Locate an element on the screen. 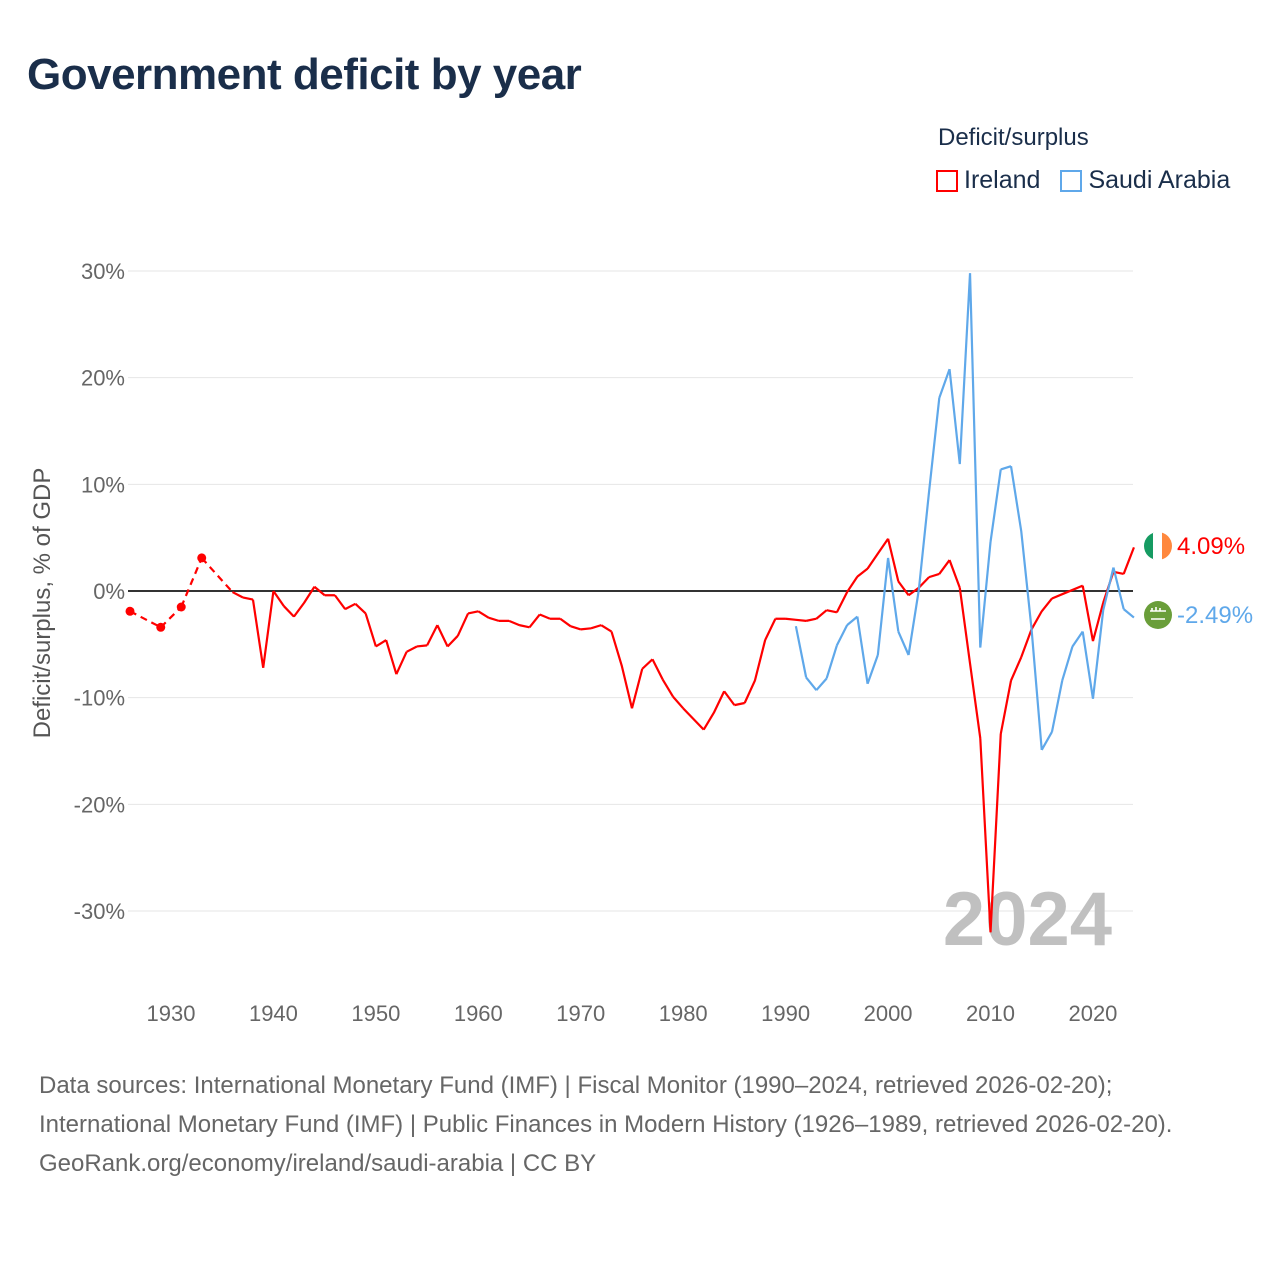 This screenshot has height=1280, width=1280. legend-title: Deficit/surplus is located at coordinates (1013, 137).